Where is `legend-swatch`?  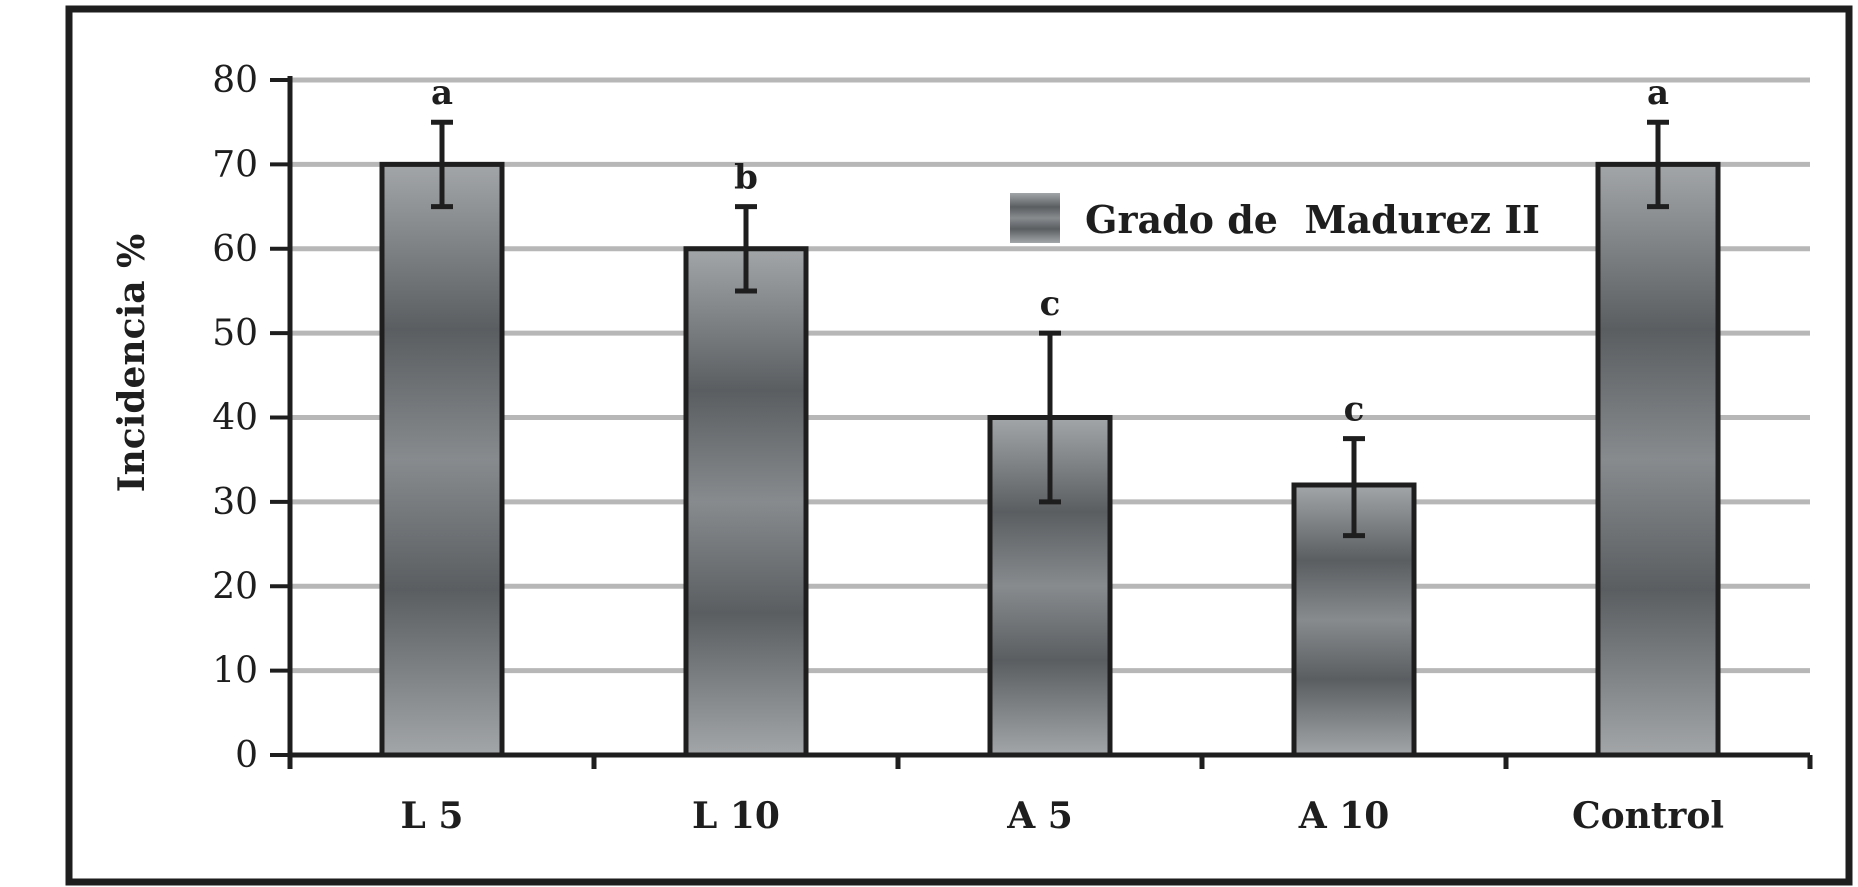
legend-swatch is located at coordinates (1035, 218).